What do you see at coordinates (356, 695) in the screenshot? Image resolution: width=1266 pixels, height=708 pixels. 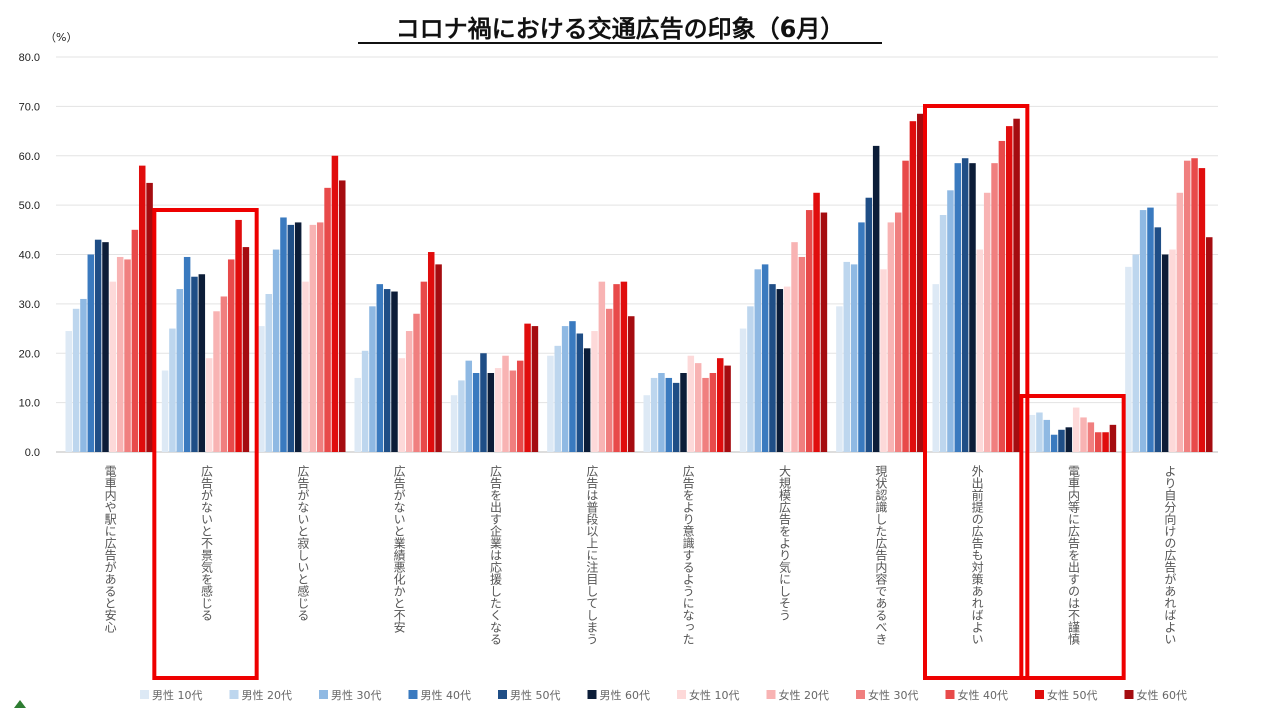 I see `legend-label: 男性 30代` at bounding box center [356, 695].